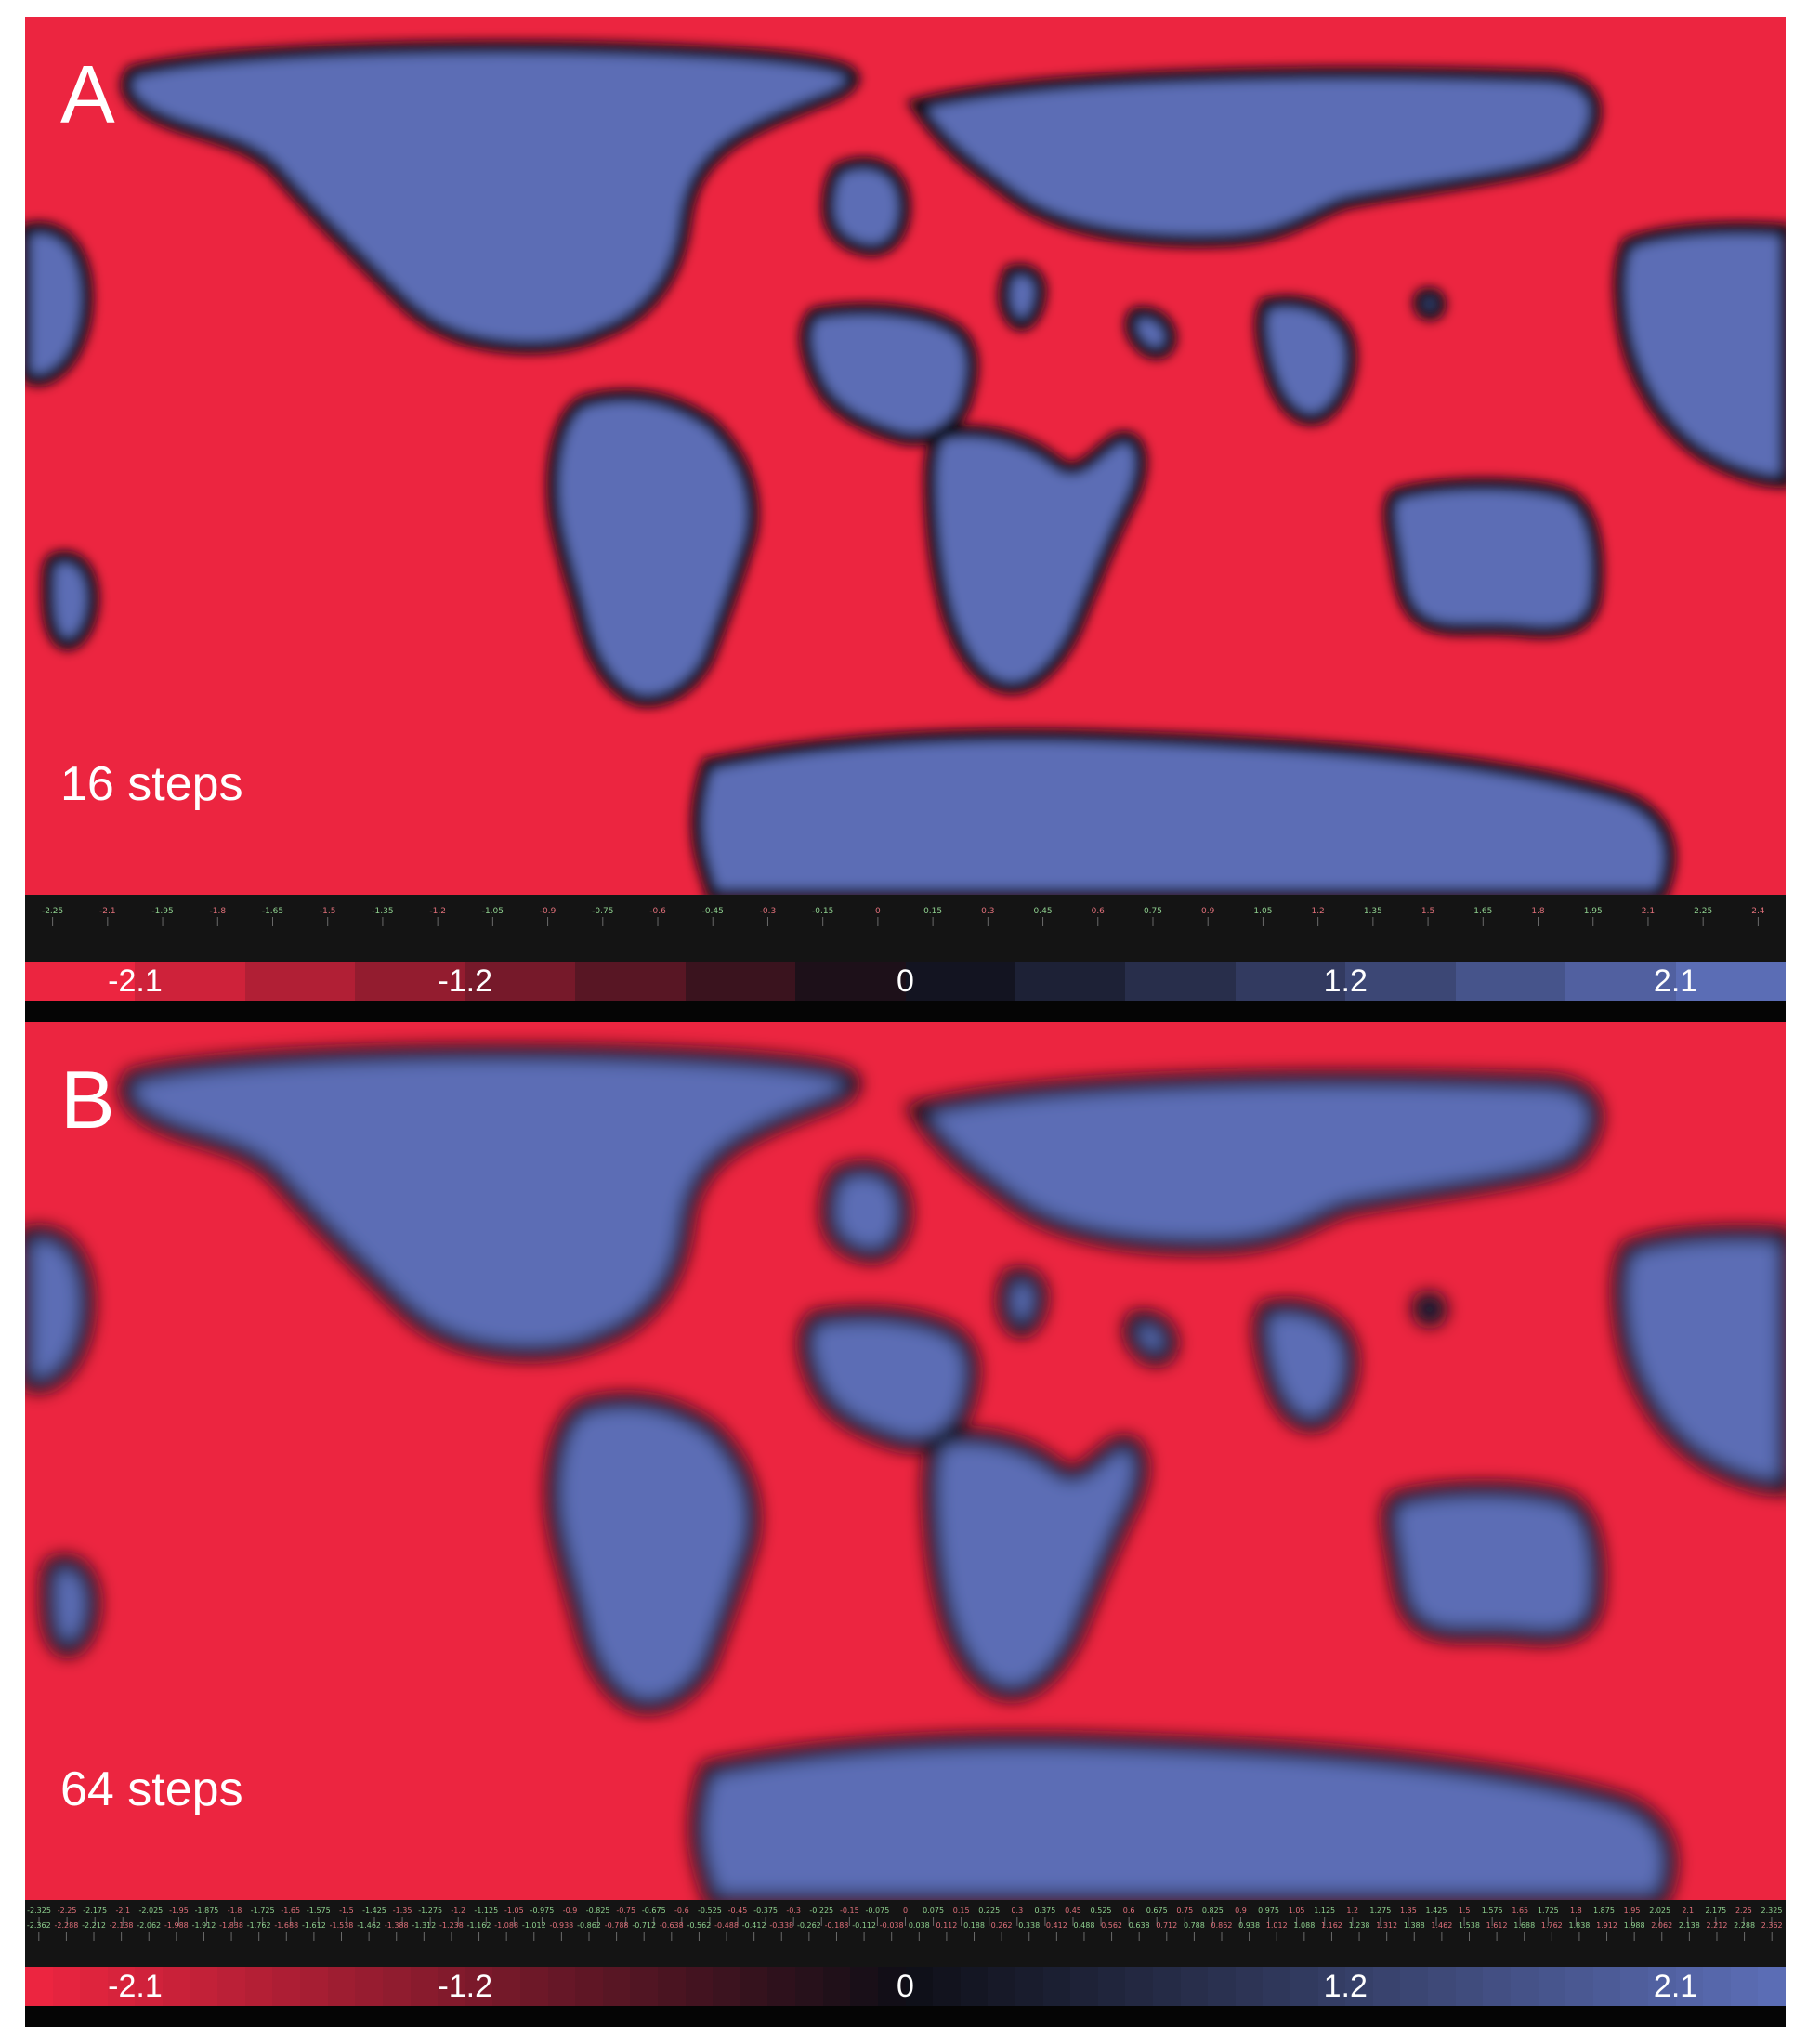 The height and width of the screenshot is (2044, 1807). I want to click on tick-label: -1.612, so click(314, 1926).